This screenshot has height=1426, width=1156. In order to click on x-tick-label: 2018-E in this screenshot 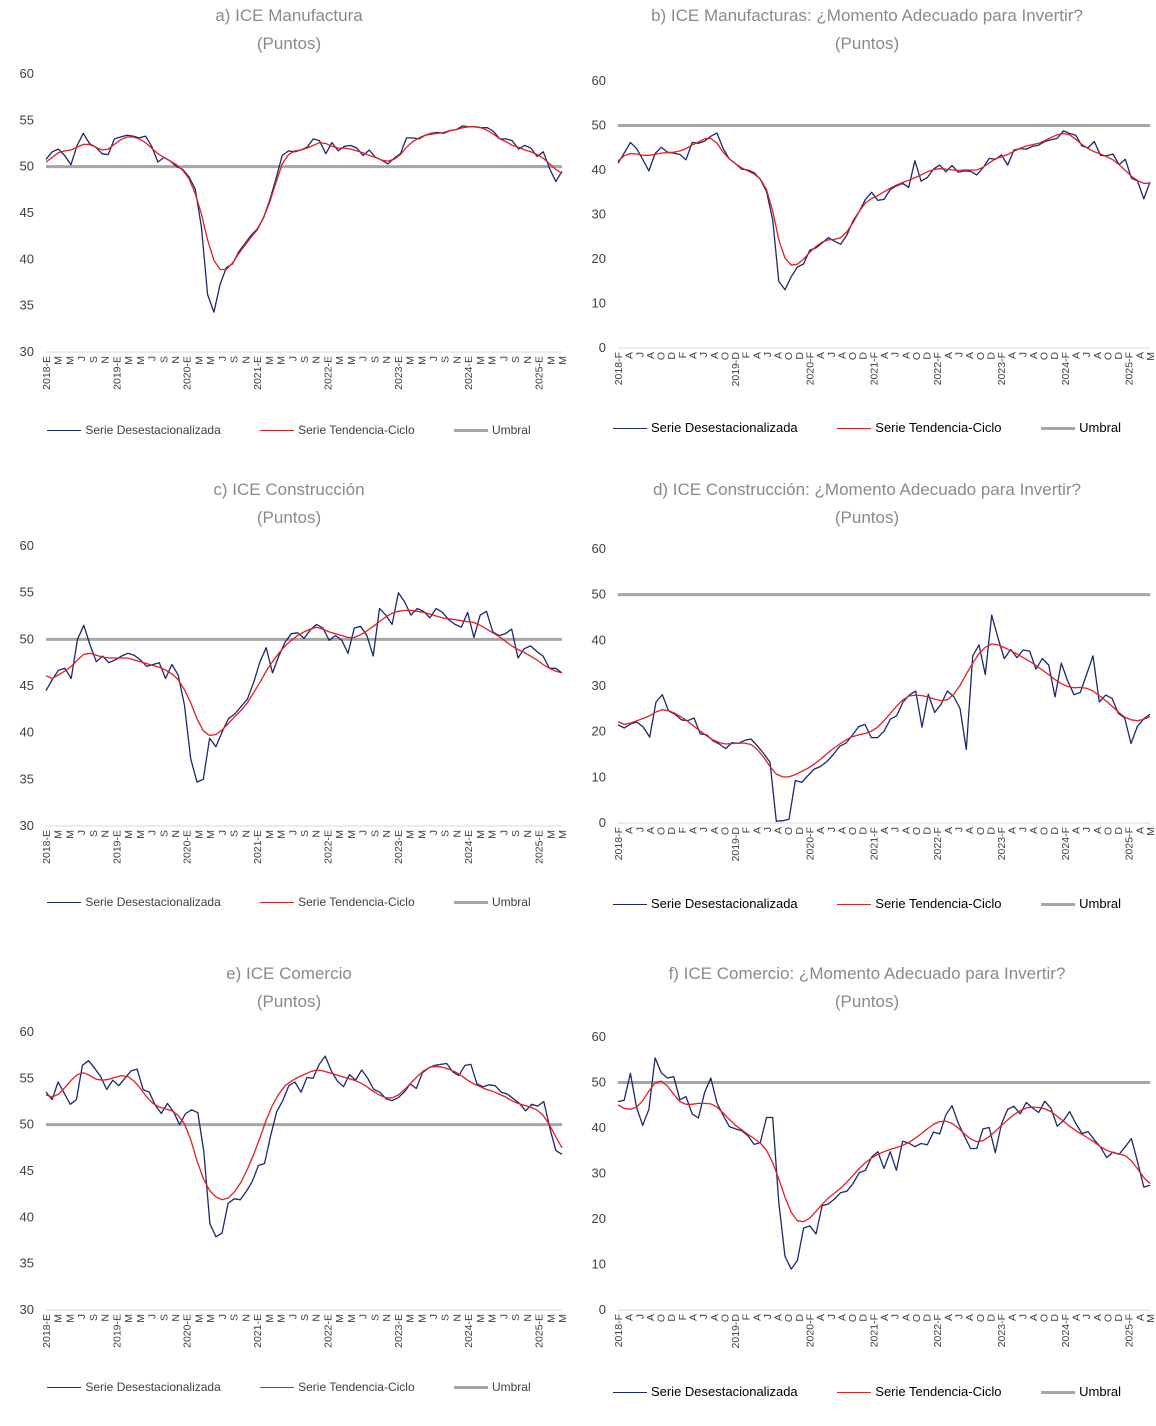, I will do `click(47, 847)`.